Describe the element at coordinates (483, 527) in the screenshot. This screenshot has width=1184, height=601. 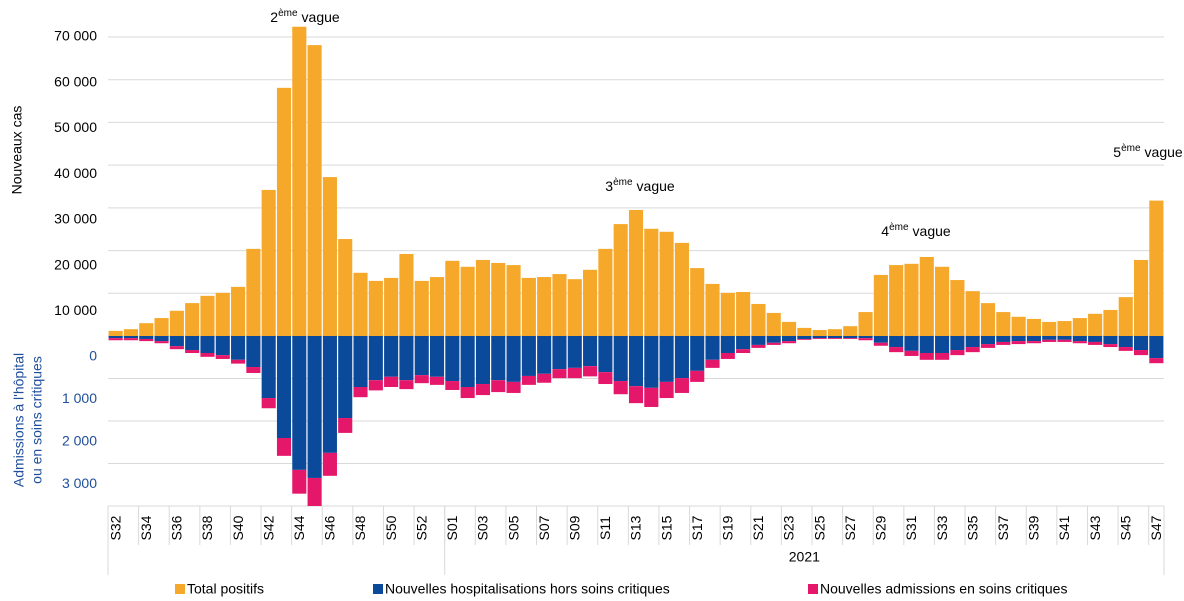
I see `x-tick-label: S03` at that location.